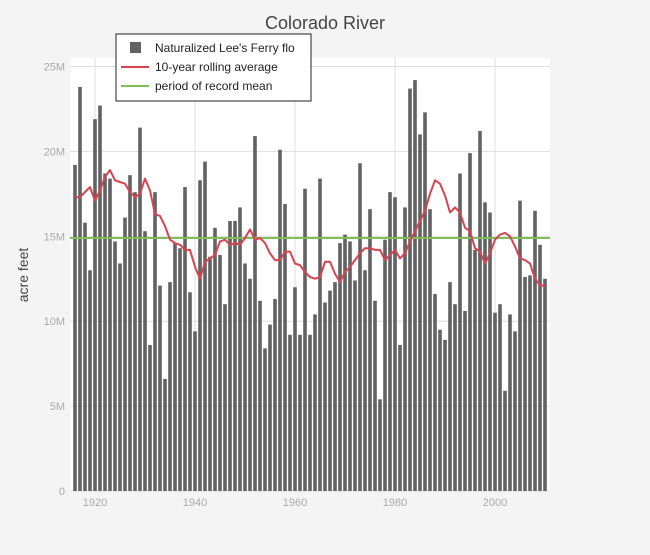  Describe the element at coordinates (220, 372) in the screenshot. I see `bar-1945` at that location.